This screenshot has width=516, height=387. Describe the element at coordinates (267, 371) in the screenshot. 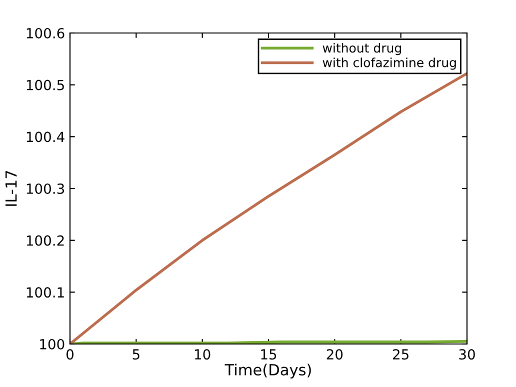

I see `x-axis-title: Time(Days)` at that location.